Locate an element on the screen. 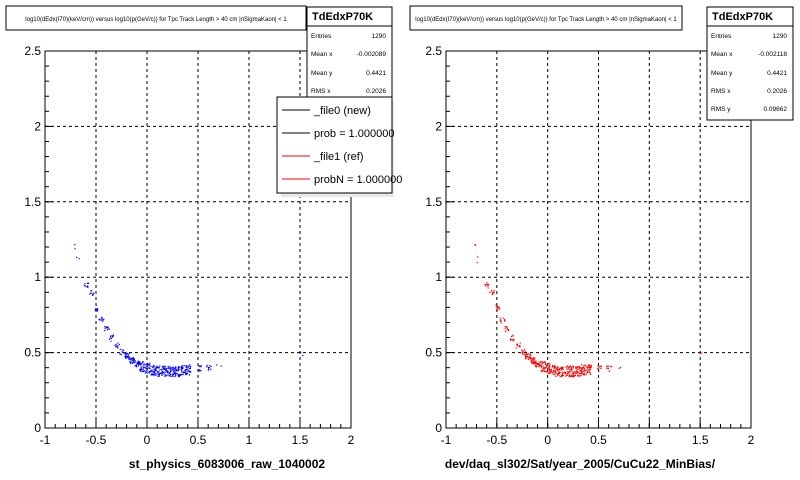  stats-value: -0.002089 is located at coordinates (372, 54).